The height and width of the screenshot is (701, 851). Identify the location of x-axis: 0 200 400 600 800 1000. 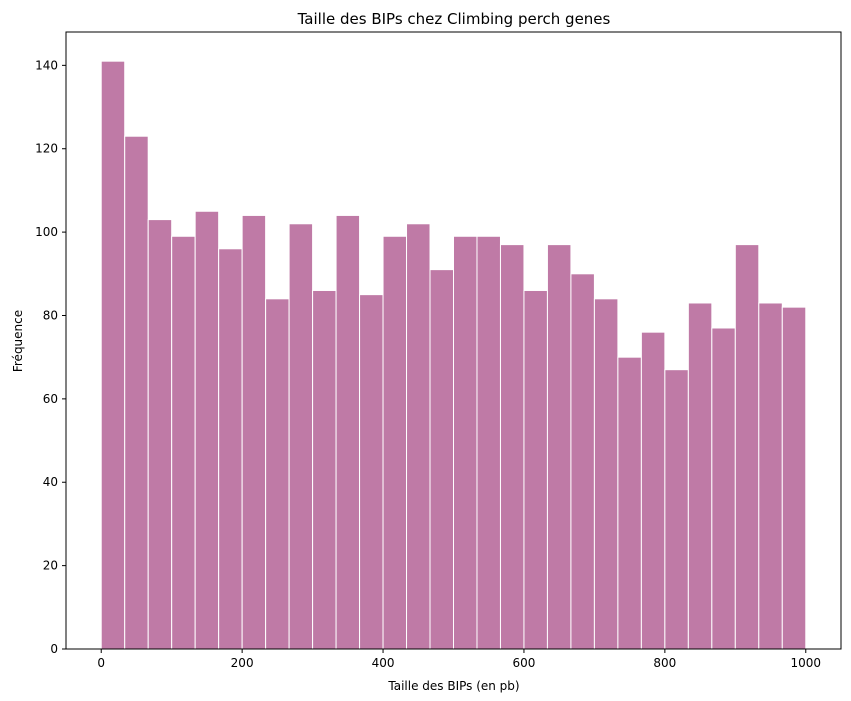
(459, 659).